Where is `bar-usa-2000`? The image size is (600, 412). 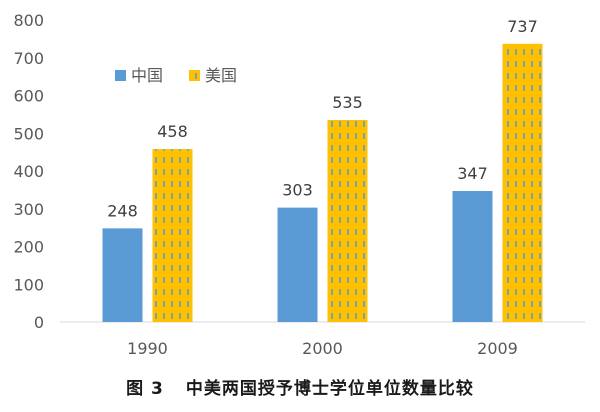
bar-usa-2000 is located at coordinates (347, 221).